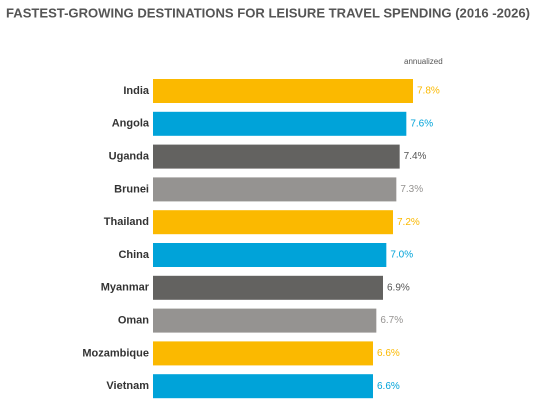 The image size is (539, 412). What do you see at coordinates (129, 157) in the screenshot?
I see `category-label: Uganda` at bounding box center [129, 157].